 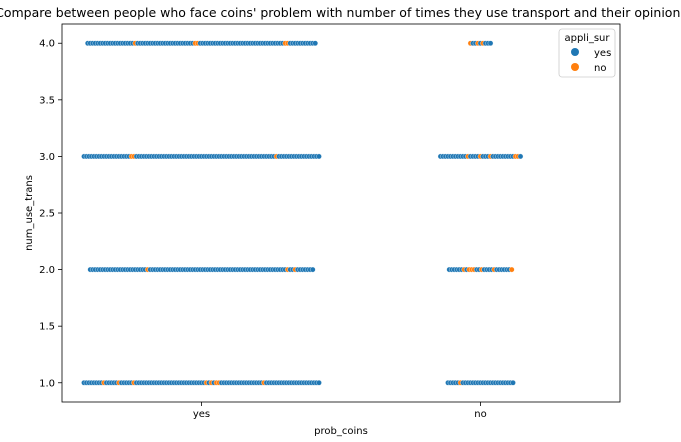 What do you see at coordinates (575, 67) in the screenshot?
I see `legend-marker-no` at bounding box center [575, 67].